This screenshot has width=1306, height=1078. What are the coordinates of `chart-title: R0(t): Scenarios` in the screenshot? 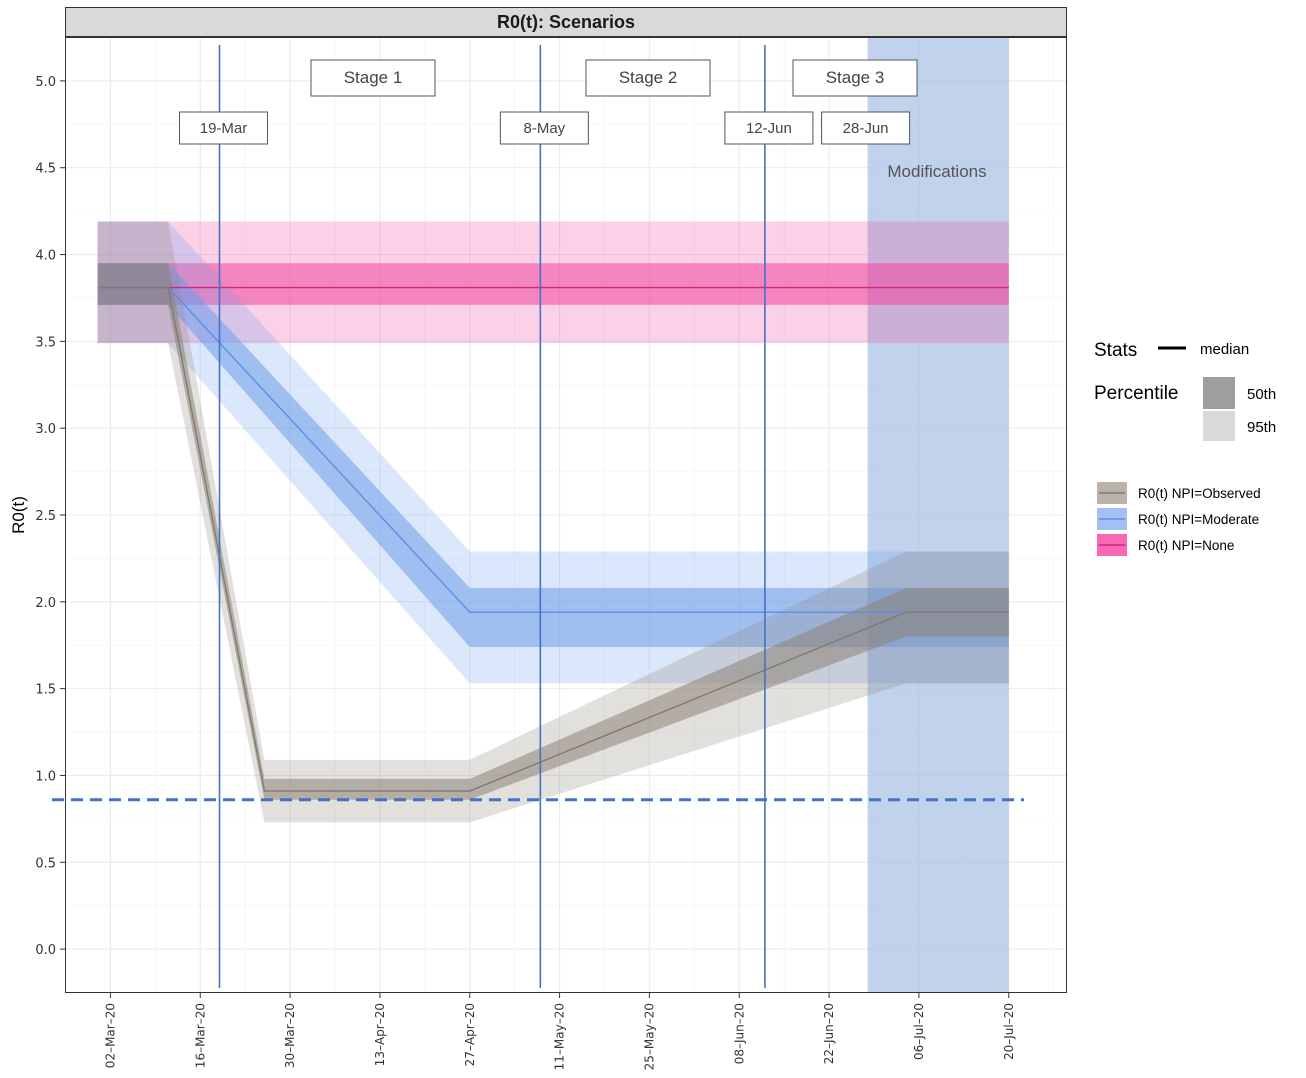 It's located at (566, 22).